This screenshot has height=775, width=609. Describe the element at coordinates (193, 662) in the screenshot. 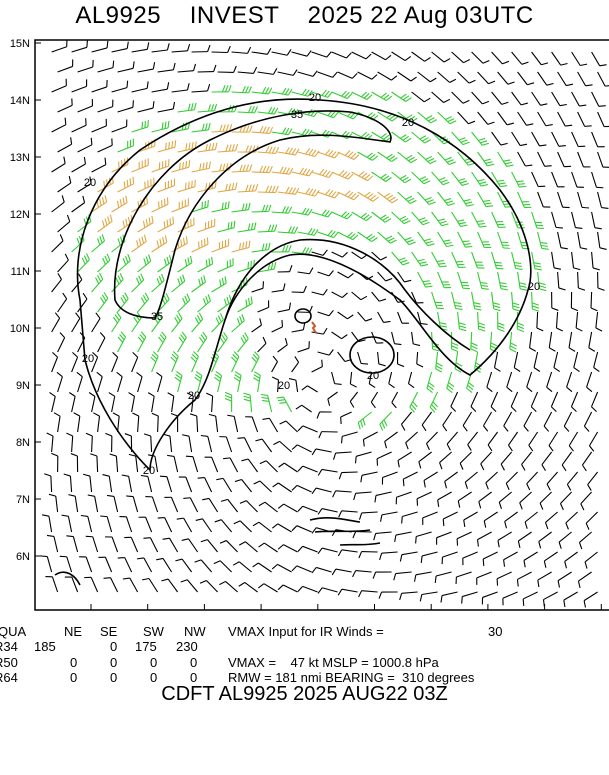

I see `row-nw: 0` at that location.